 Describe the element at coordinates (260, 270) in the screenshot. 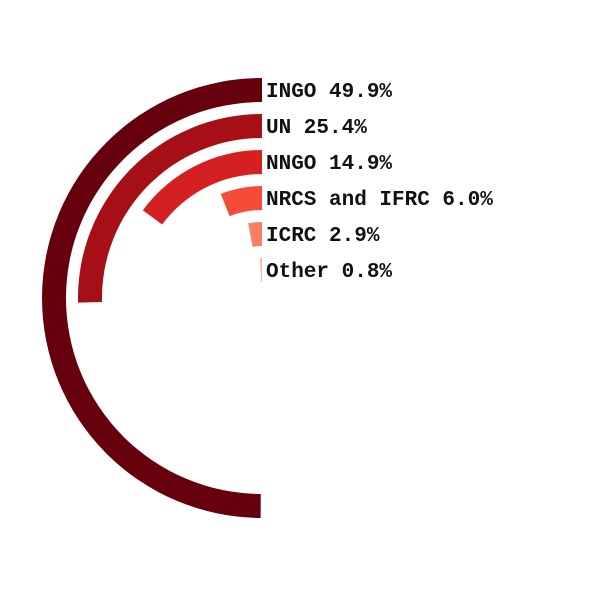

I see `arc-other` at that location.